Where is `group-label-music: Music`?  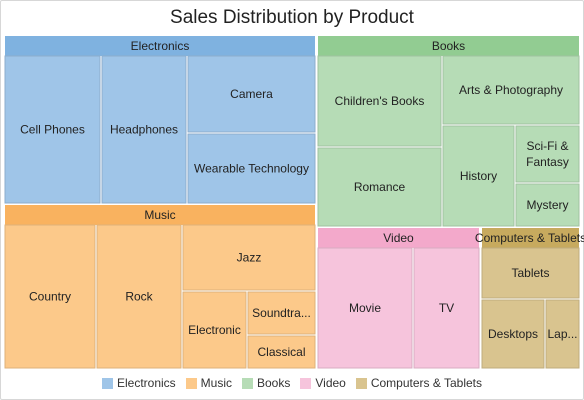 group-label-music: Music is located at coordinates (159, 215).